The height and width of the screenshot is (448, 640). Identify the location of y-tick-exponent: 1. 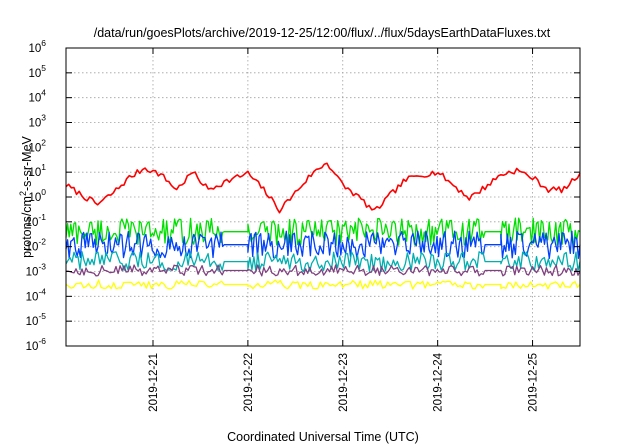
(43, 167).